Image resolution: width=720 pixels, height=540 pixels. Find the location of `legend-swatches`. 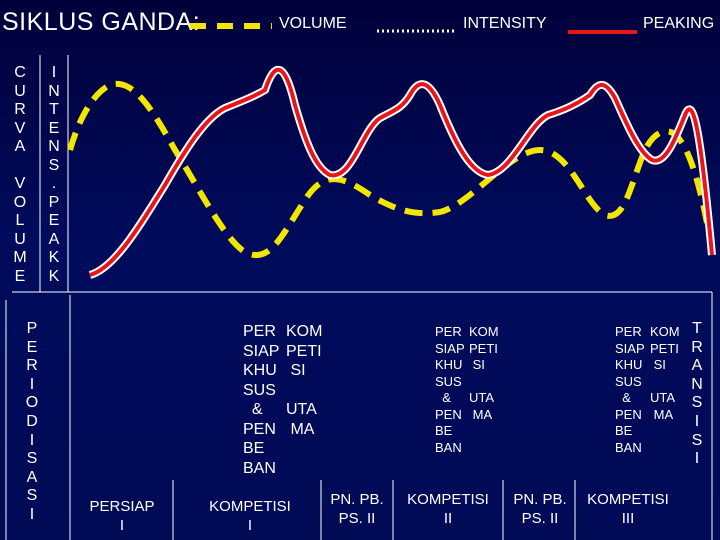

legend-swatches is located at coordinates (413, 28).